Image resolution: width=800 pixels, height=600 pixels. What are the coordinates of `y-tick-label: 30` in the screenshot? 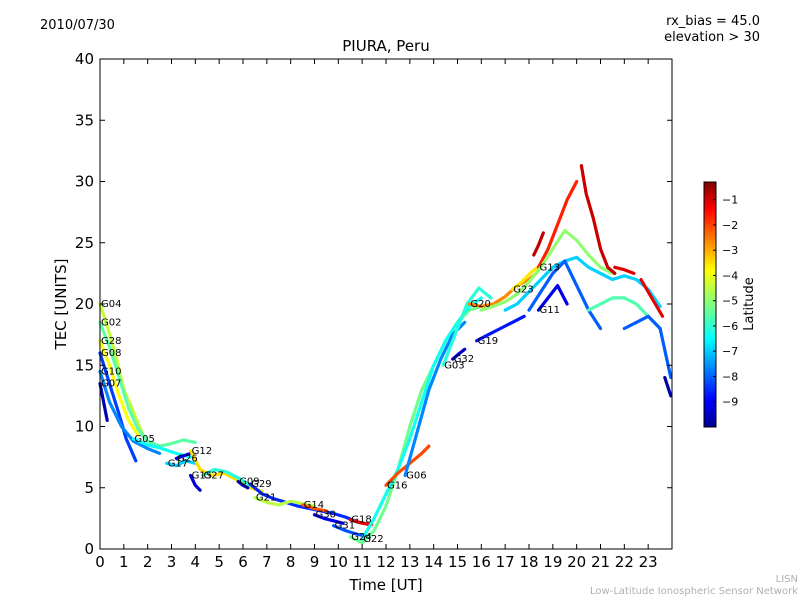 It's located at (84, 182).